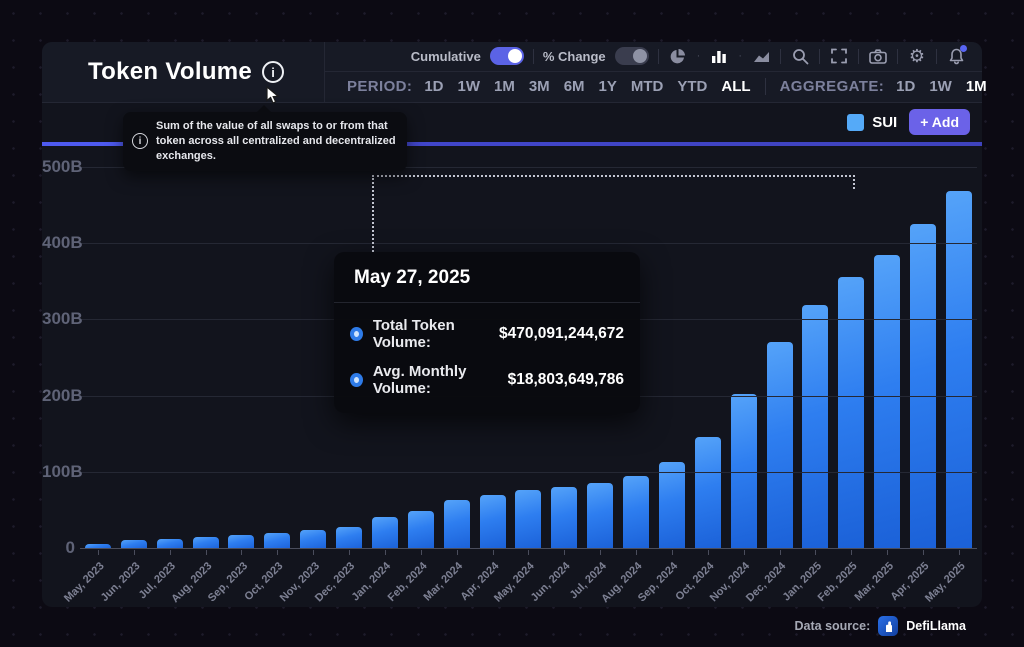  I want to click on info-icon: i, so click(273, 72).